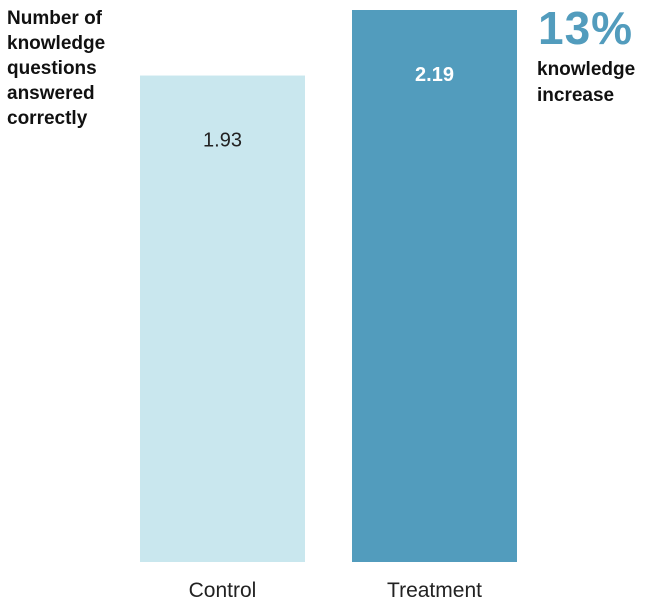 This screenshot has width=652, height=607. What do you see at coordinates (586, 82) in the screenshot?
I see `callout-caption: knowledge increase` at bounding box center [586, 82].